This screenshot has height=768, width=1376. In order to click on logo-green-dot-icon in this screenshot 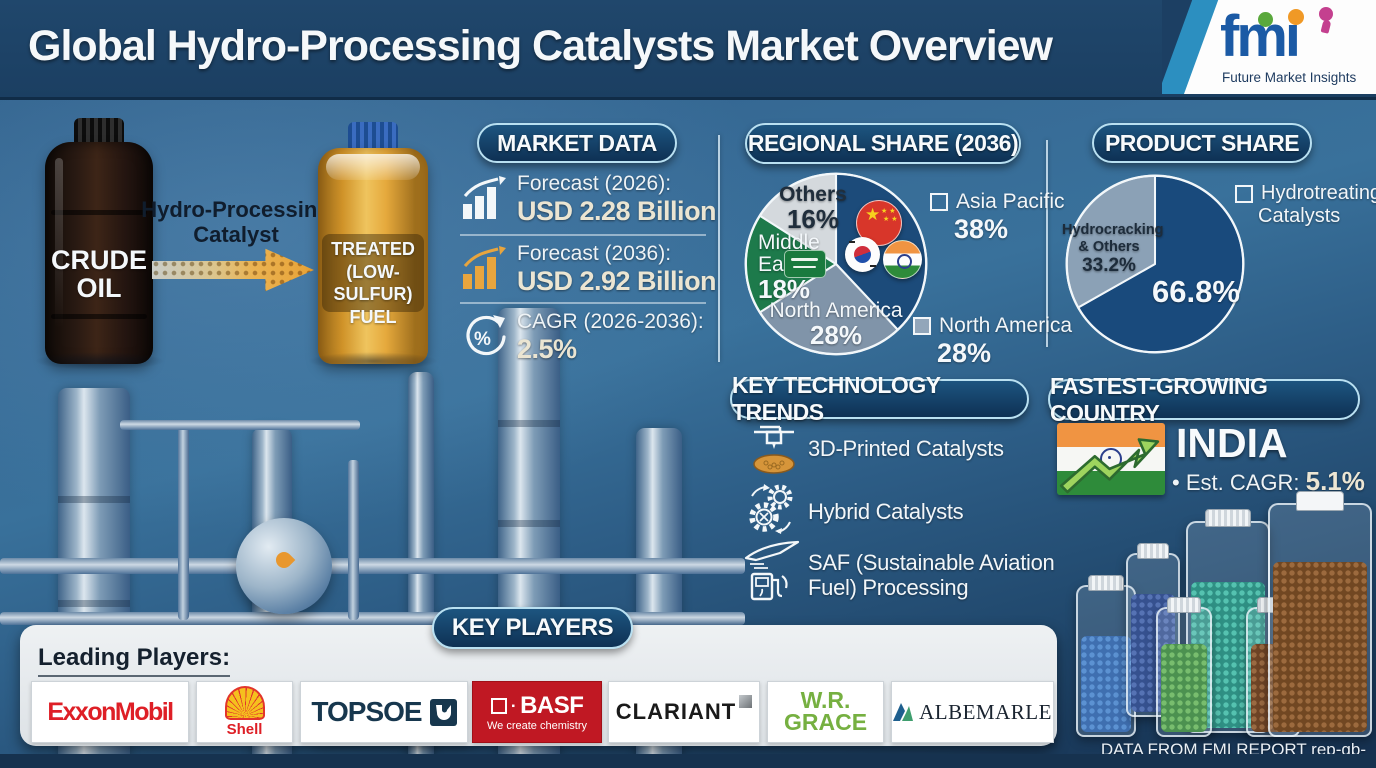, I will do `click(1265, 19)`.